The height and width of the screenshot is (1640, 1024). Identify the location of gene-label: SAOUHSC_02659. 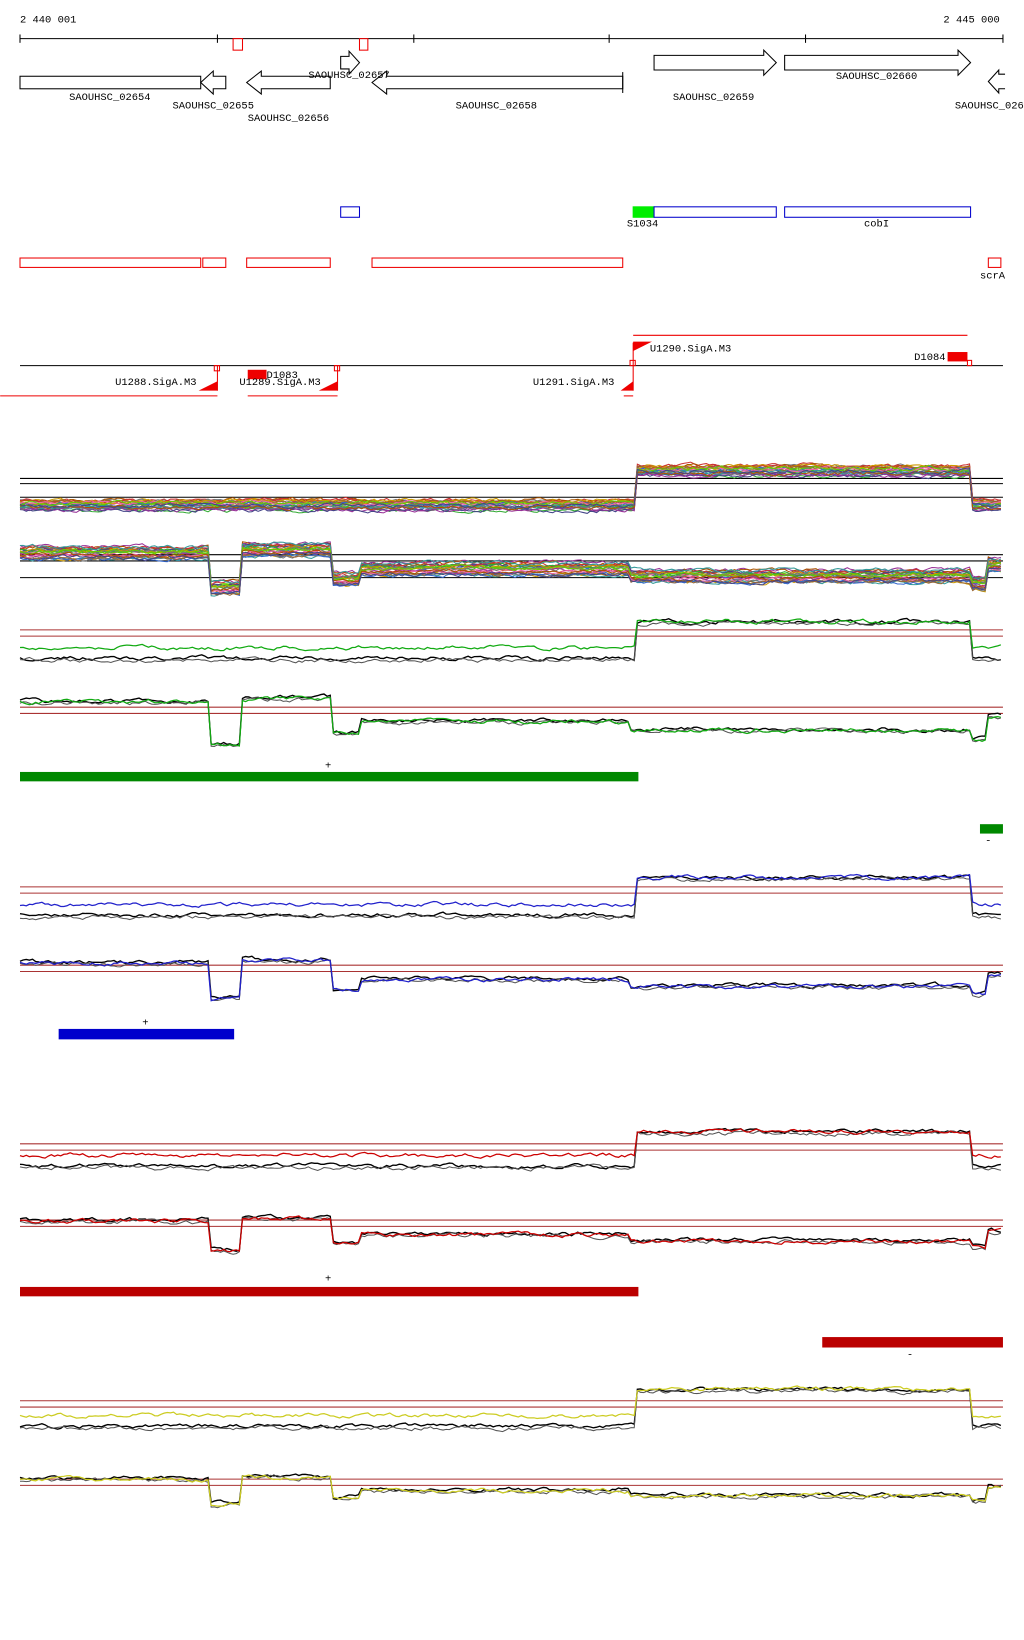
(713, 98).